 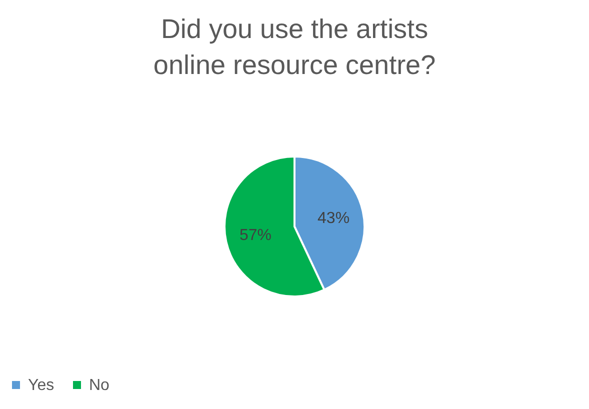 What do you see at coordinates (99, 385) in the screenshot?
I see `legend-label: No` at bounding box center [99, 385].